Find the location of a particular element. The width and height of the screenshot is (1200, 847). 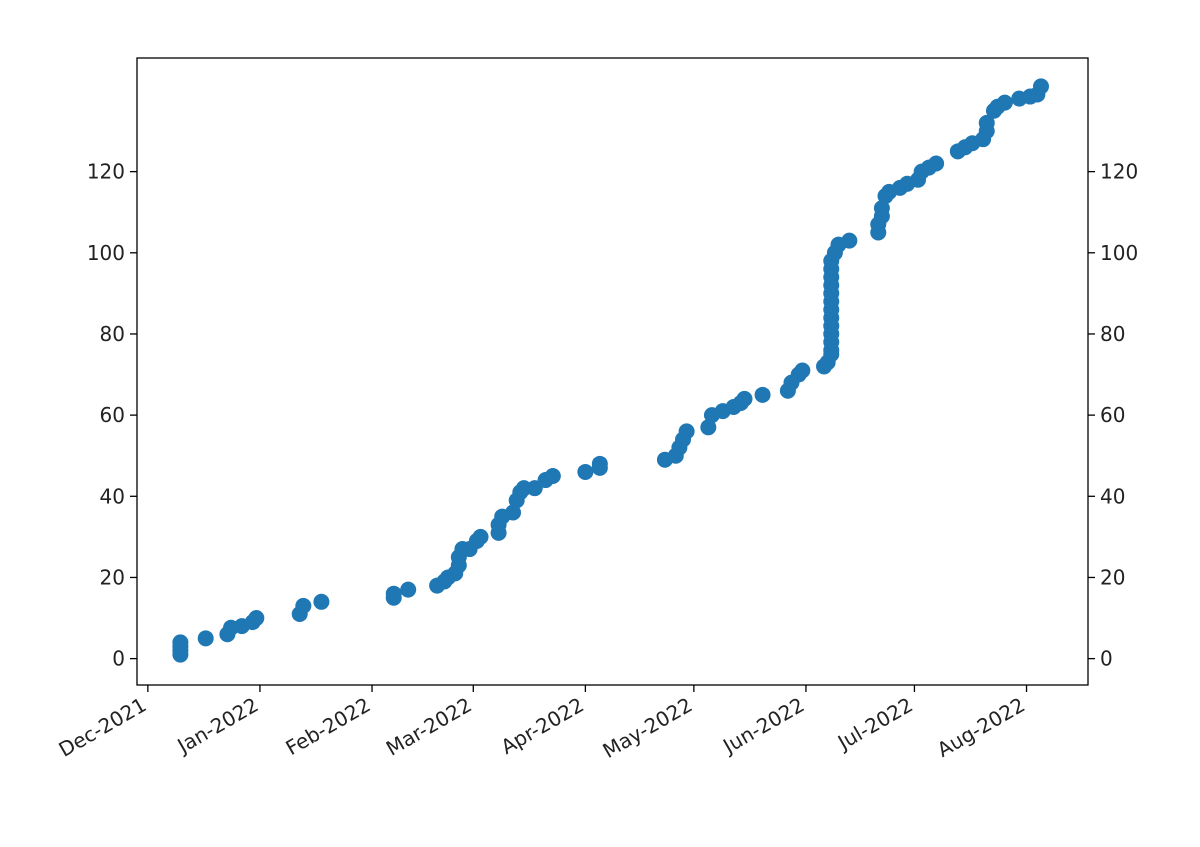

x-tick-label: May-2022 is located at coordinates (648, 728).